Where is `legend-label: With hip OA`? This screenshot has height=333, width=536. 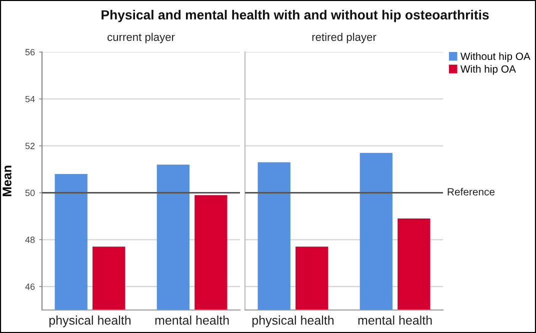
legend-label: With hip OA is located at coordinates (488, 70).